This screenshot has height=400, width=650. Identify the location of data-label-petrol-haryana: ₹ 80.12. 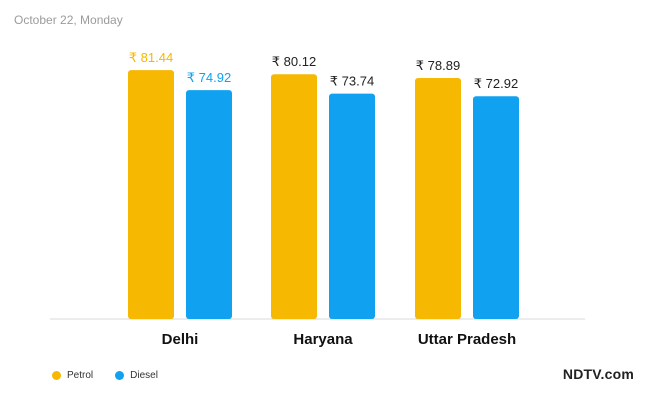
(294, 61).